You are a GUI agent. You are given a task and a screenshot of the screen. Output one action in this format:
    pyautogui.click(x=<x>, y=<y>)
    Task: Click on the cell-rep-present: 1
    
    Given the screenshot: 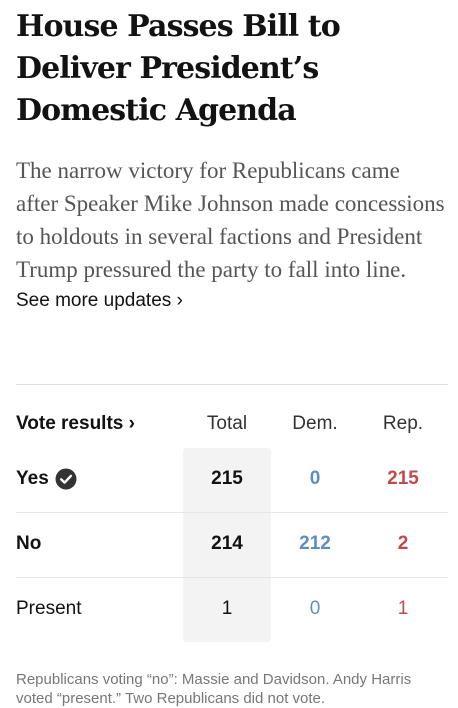 What is the action you would take?
    pyautogui.click(x=403, y=608)
    